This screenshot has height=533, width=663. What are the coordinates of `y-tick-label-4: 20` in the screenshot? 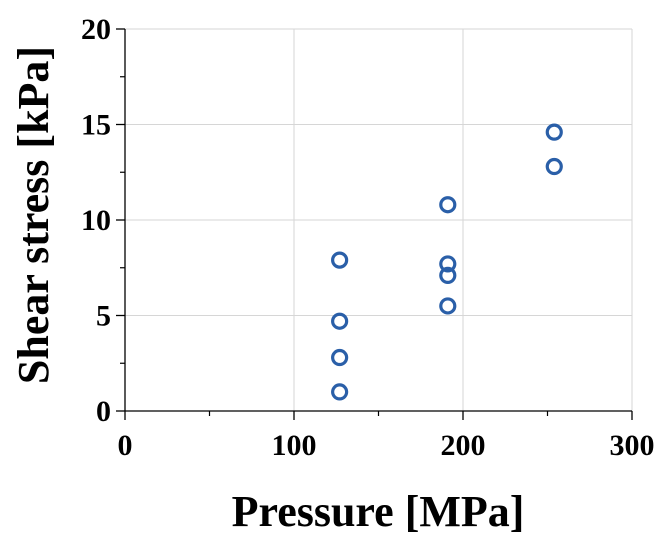 It's located at (96, 29).